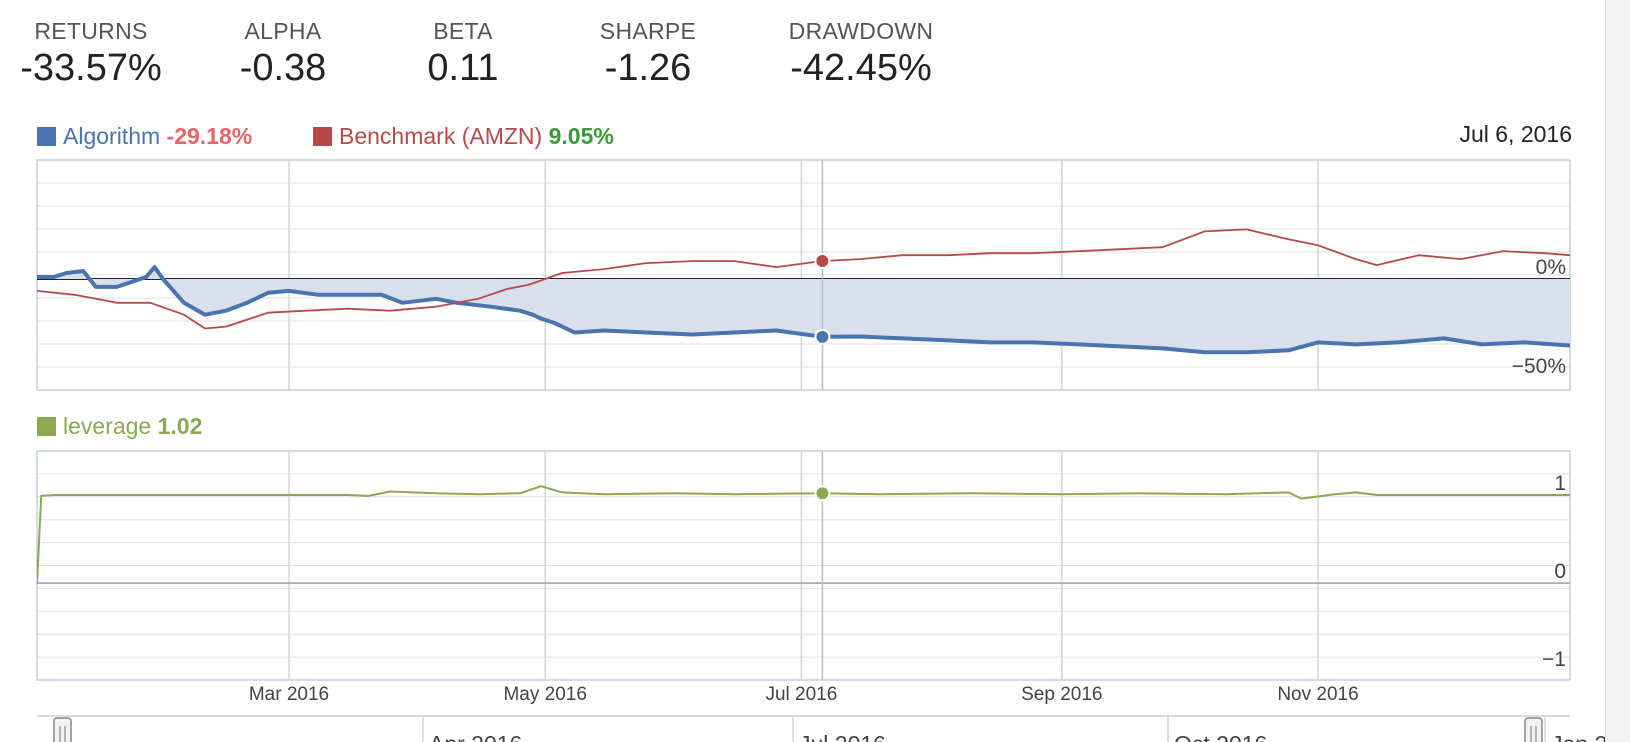  What do you see at coordinates (1317, 694) in the screenshot?
I see `x-tick-label: Nov 2016` at bounding box center [1317, 694].